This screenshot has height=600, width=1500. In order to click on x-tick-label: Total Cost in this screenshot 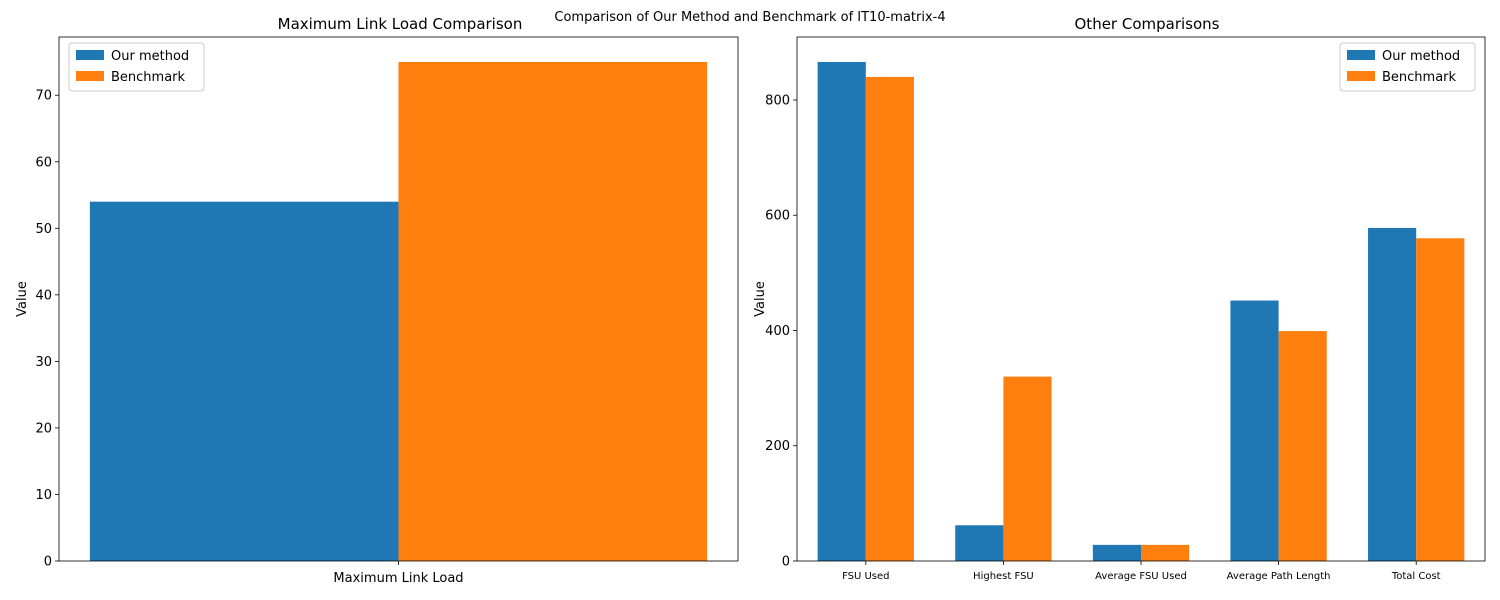, I will do `click(1416, 576)`.